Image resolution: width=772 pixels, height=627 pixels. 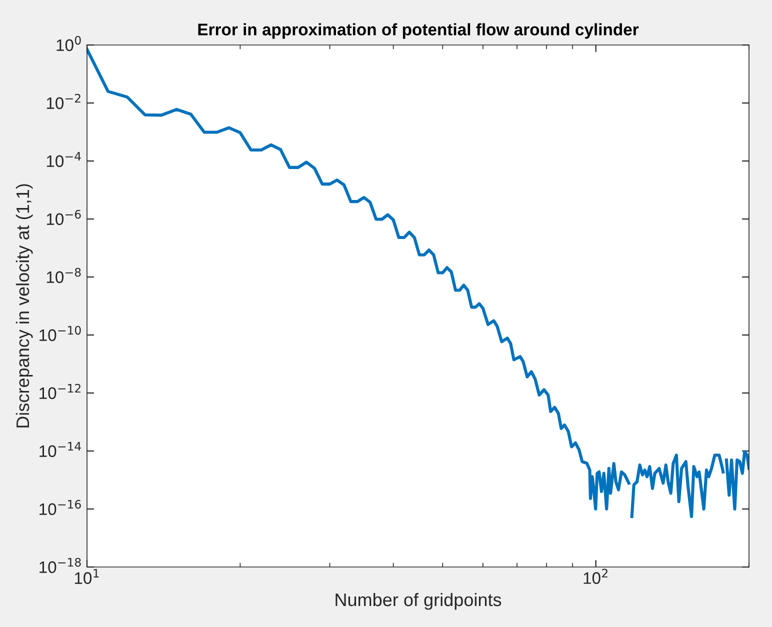 What do you see at coordinates (63, 218) in the screenshot?
I see `y-tick-label: 10$^{−6}$` at bounding box center [63, 218].